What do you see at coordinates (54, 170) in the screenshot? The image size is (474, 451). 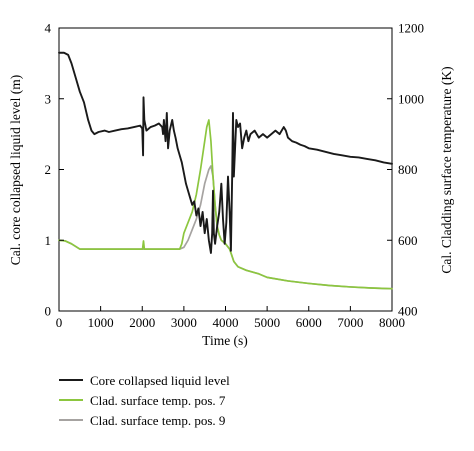 I see `y-axis-left: 0 1 2 3 4` at bounding box center [54, 170].